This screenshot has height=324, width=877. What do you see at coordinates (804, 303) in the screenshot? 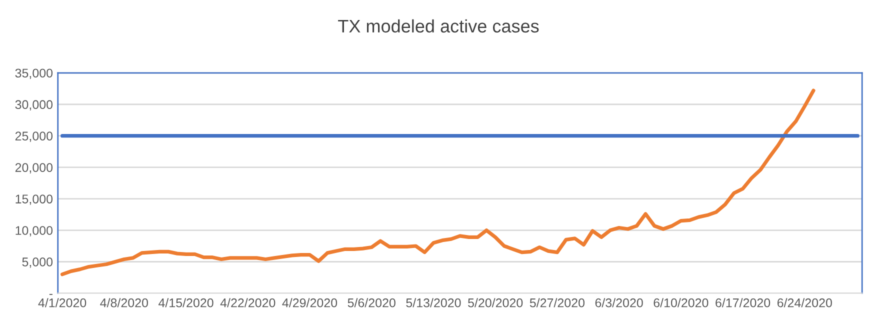
I see `x-tick-label: 6/24/2020` at bounding box center [804, 303].